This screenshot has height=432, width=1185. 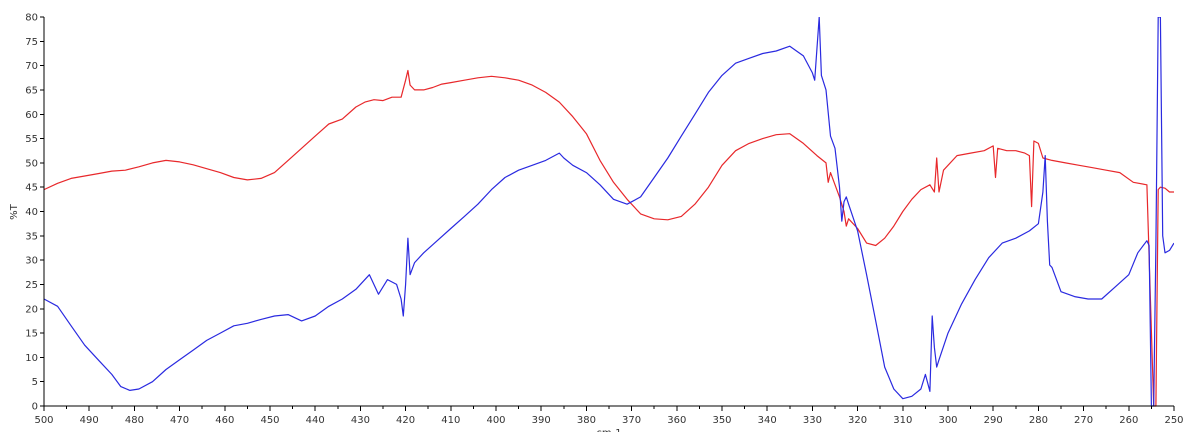 I want to click on x-tick-label: 280, so click(x=1038, y=420).